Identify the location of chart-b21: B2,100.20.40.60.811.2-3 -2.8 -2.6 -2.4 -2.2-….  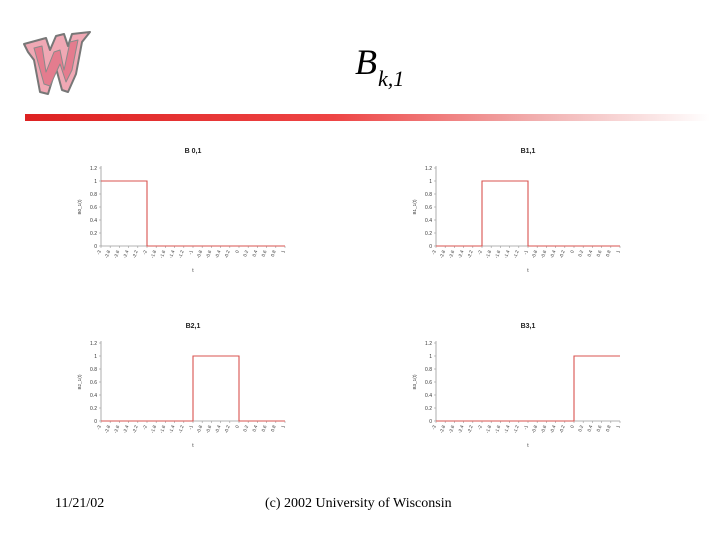
(181, 386).